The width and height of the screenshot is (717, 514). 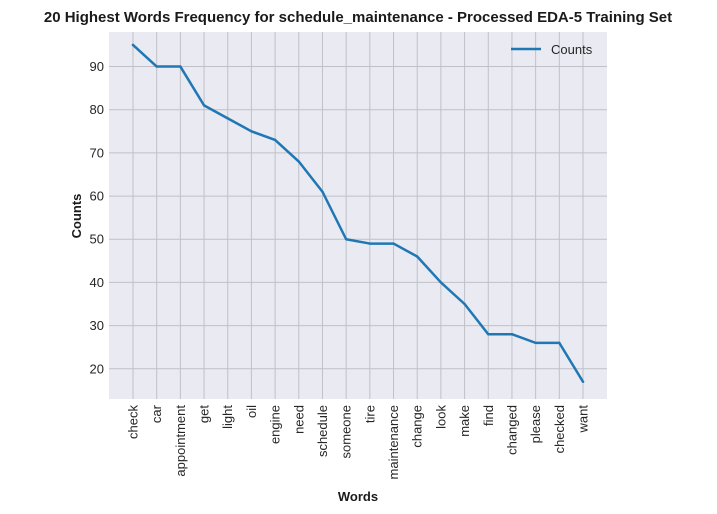 What do you see at coordinates (133, 422) in the screenshot?
I see `x-tick-label: check` at bounding box center [133, 422].